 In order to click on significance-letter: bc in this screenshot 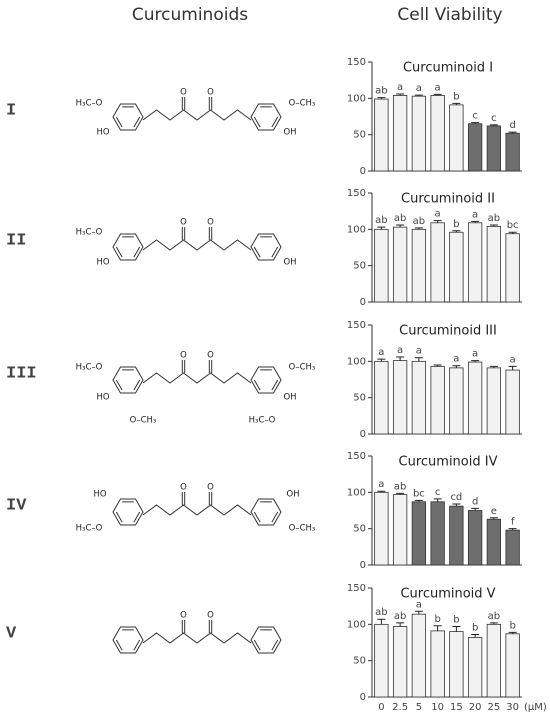, I will do `click(513, 225)`.